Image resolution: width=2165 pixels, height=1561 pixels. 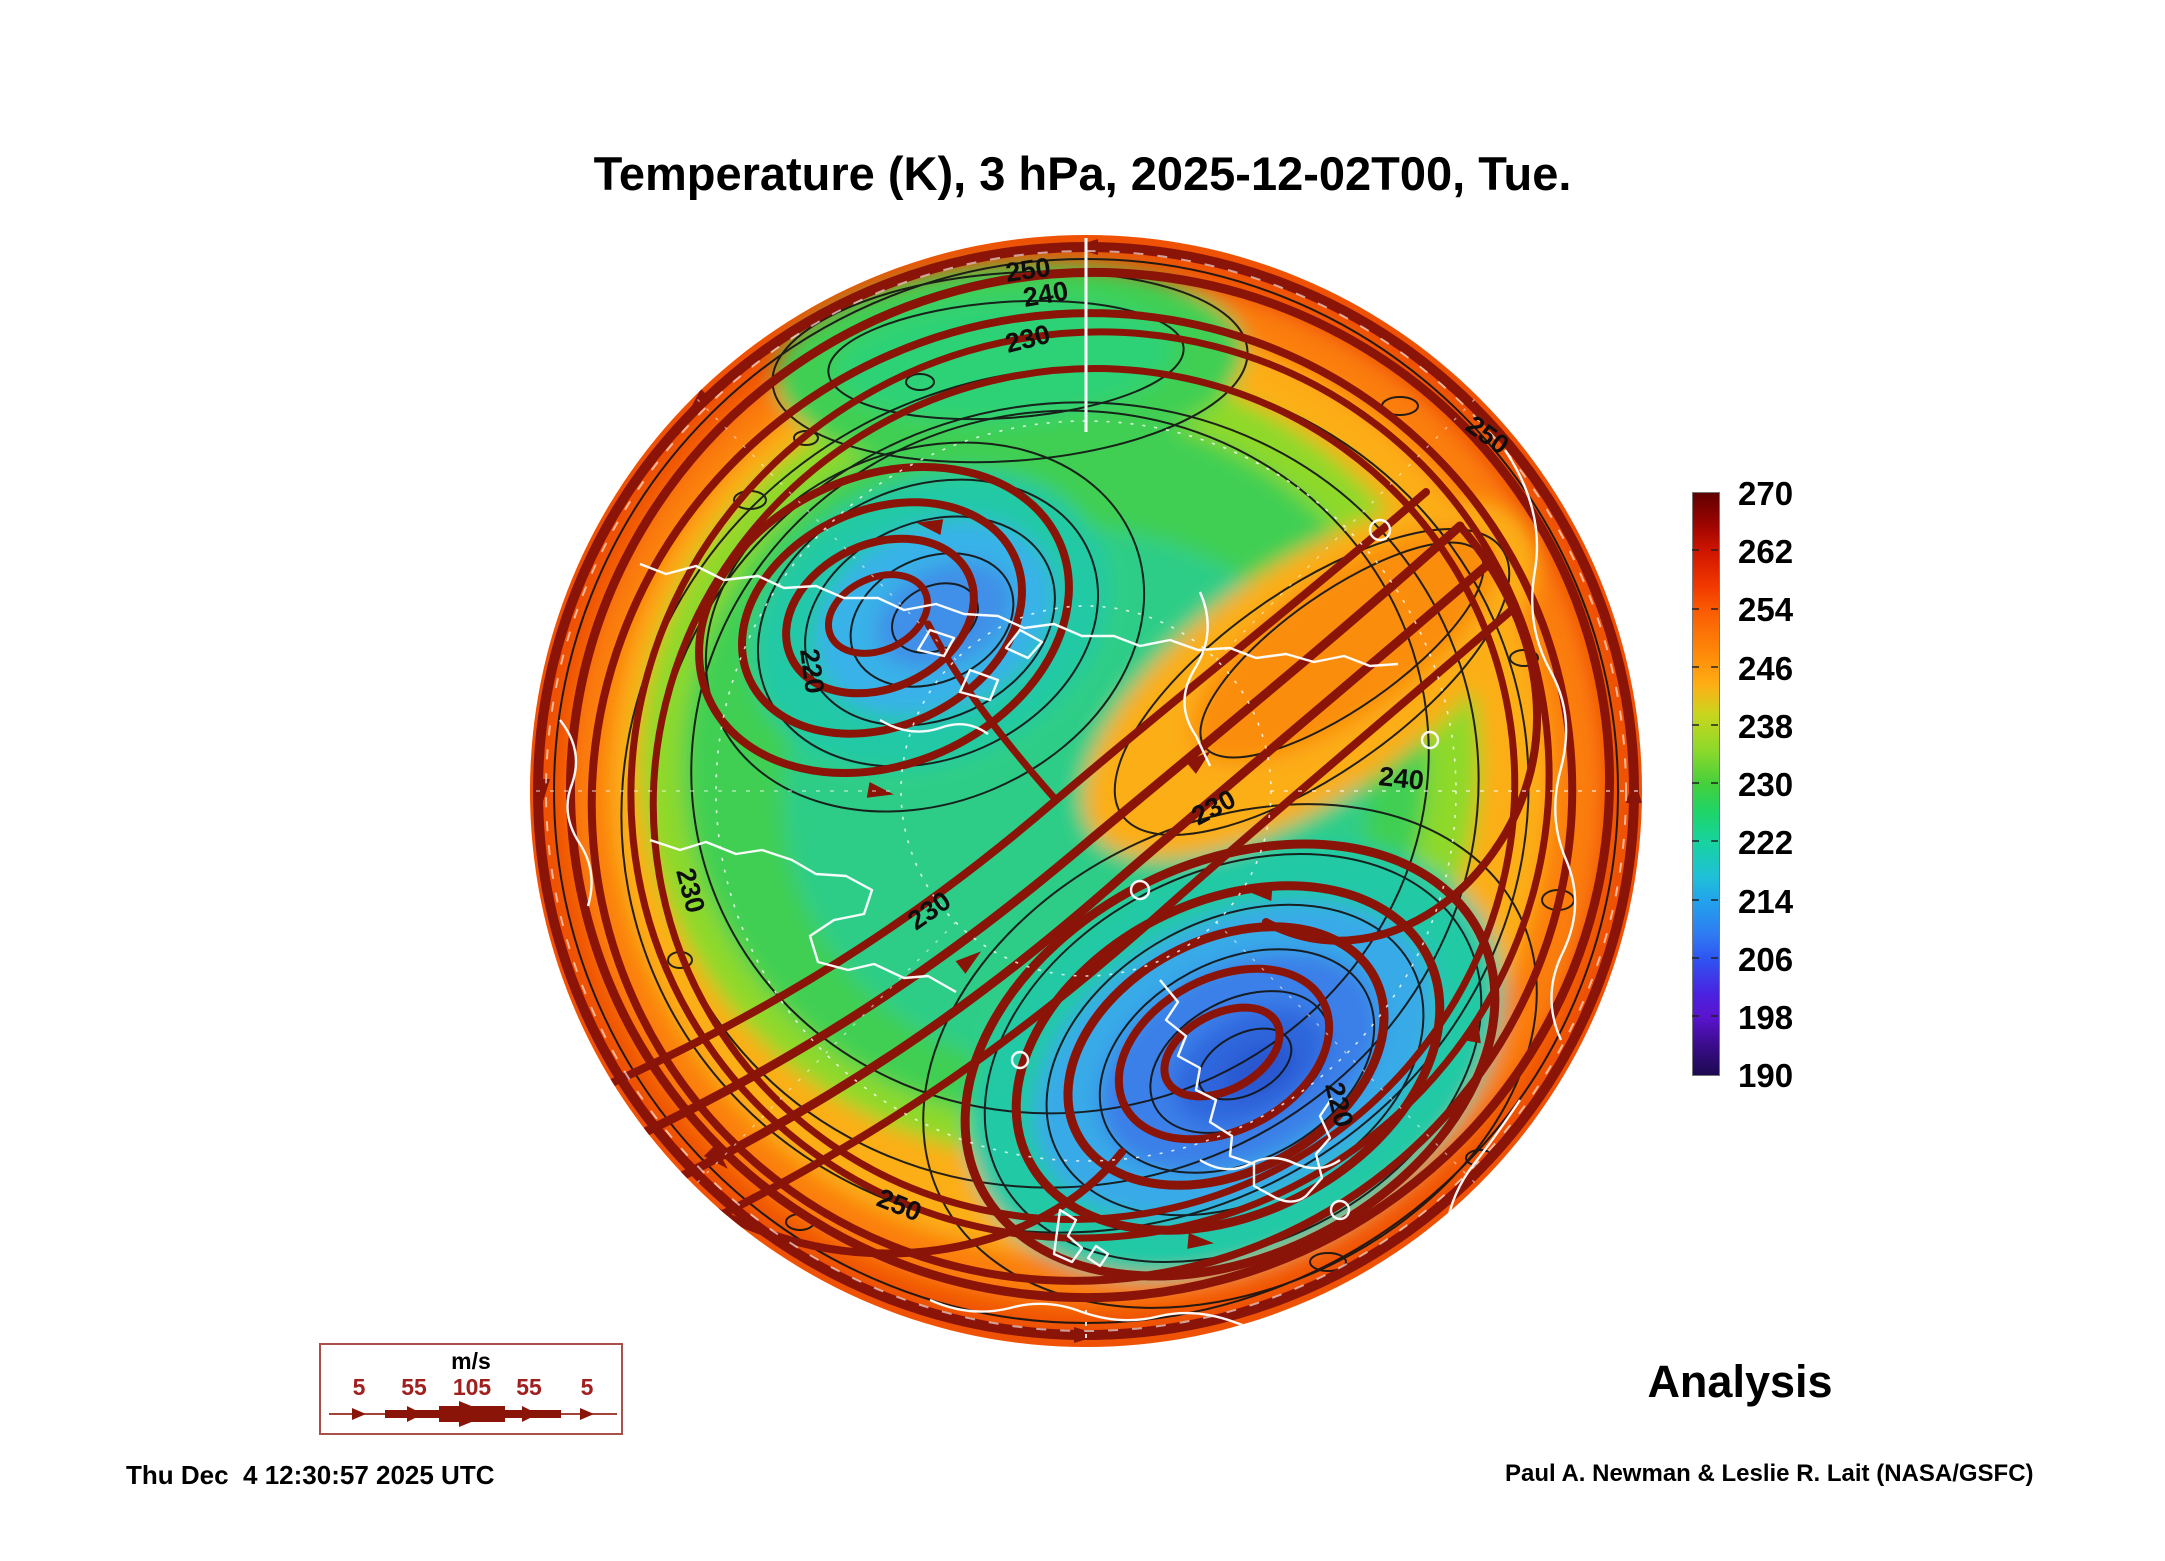 I want to click on colorbar-label: 246, so click(x=1766, y=668).